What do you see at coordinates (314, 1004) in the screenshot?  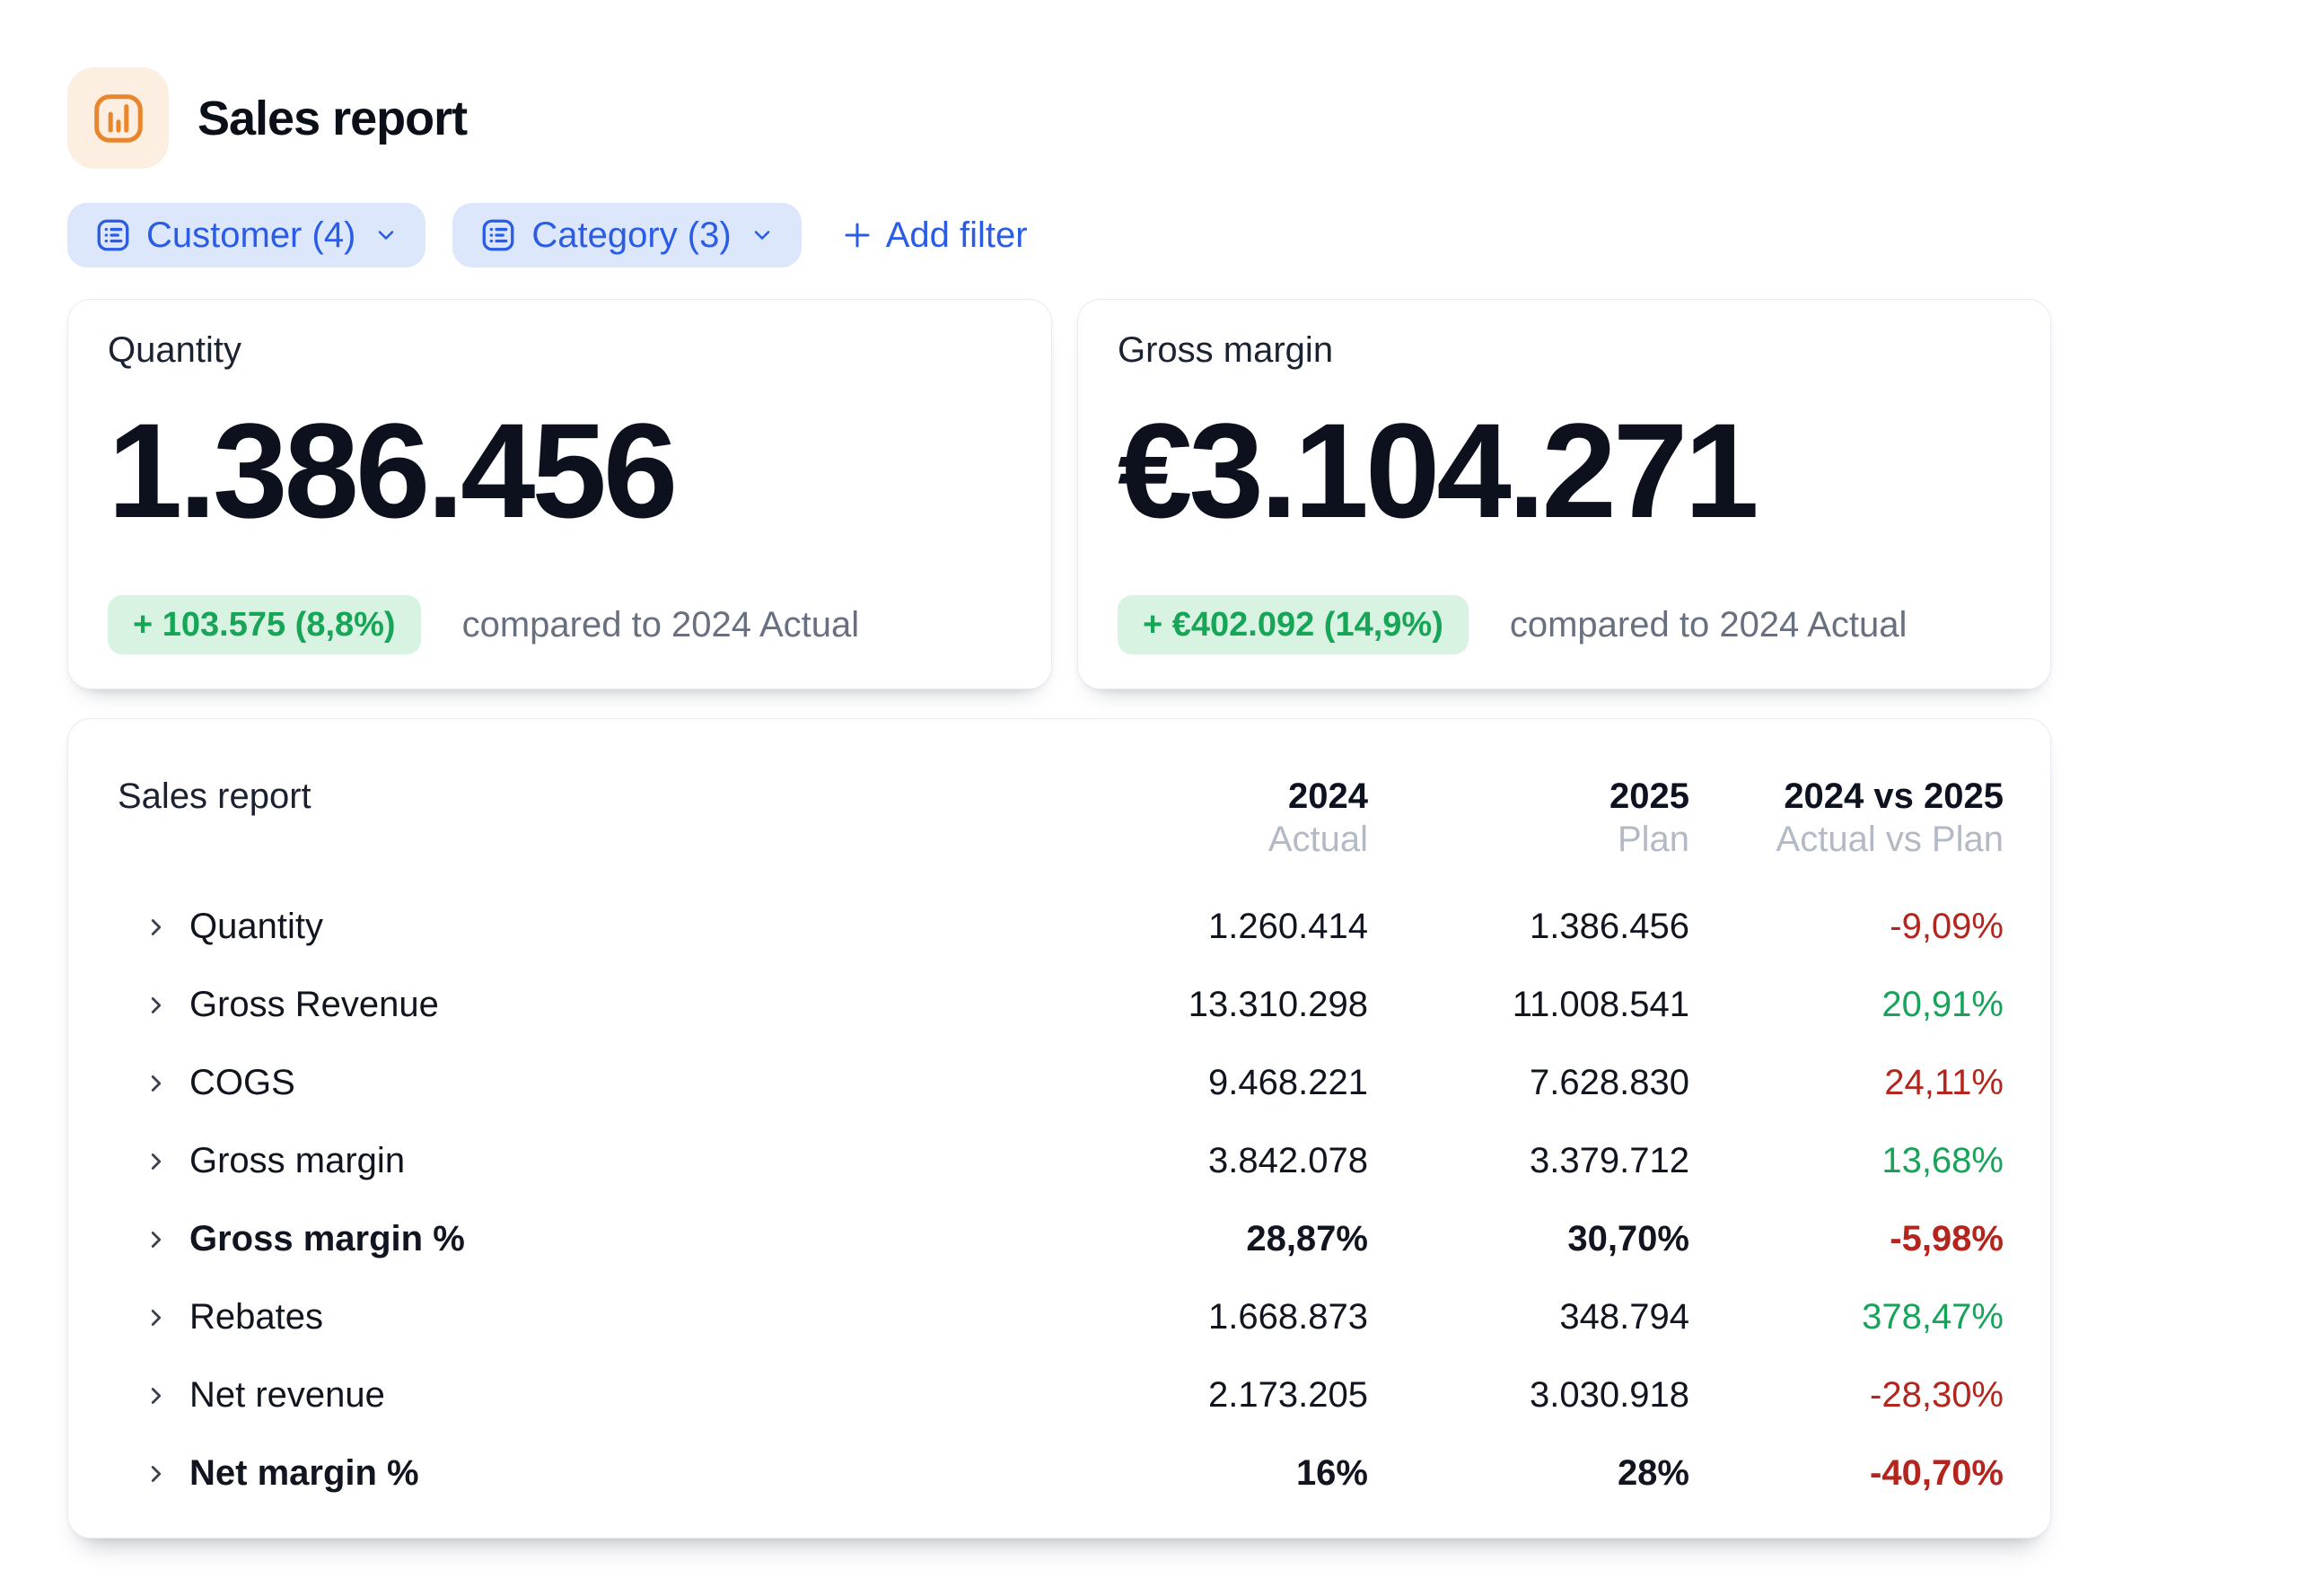 I see `row-label: Gross Revenue` at bounding box center [314, 1004].